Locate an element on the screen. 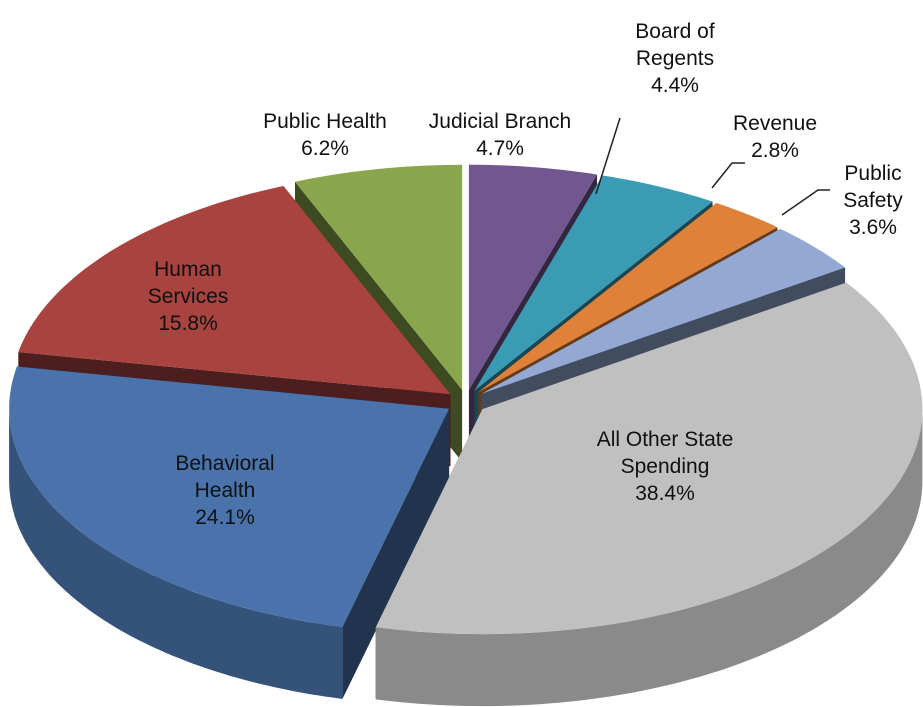 The width and height of the screenshot is (923, 707). value-label: 4.4% is located at coordinates (675, 85).